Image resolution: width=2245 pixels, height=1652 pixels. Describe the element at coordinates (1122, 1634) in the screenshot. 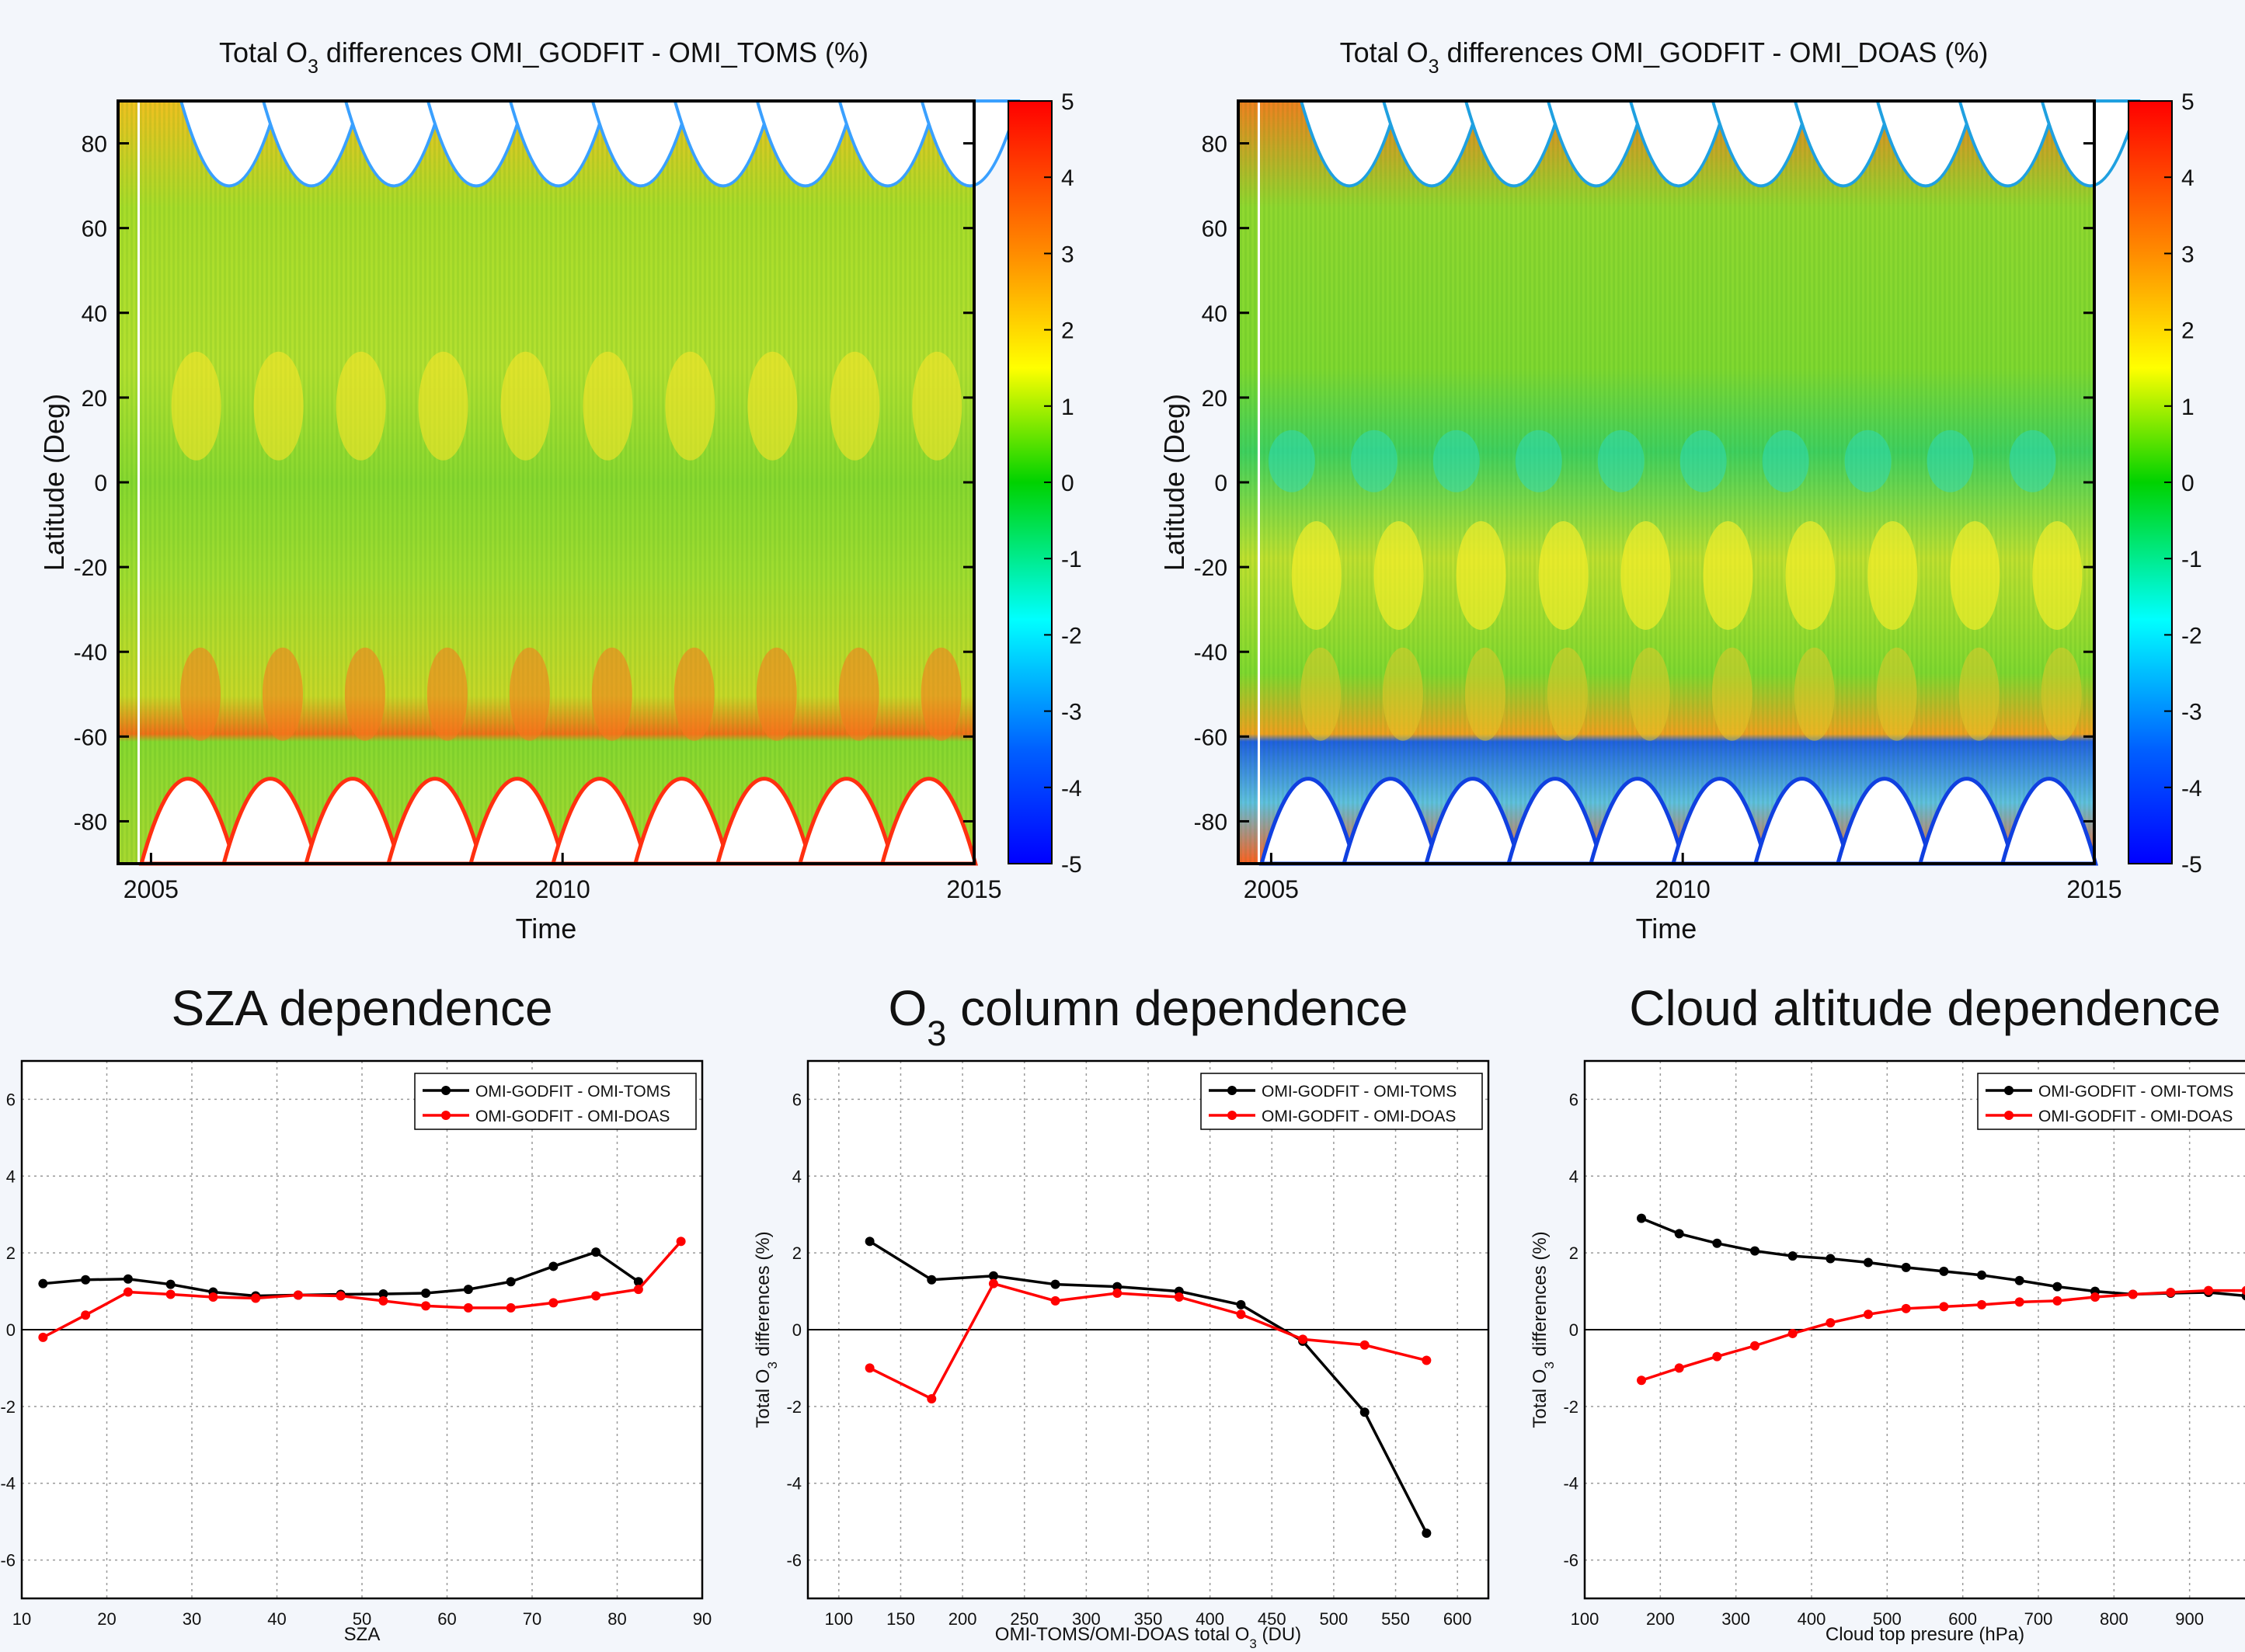

I see `x-axis-label-main: OMI-TOMS/OMI-DOAS total O` at that location.